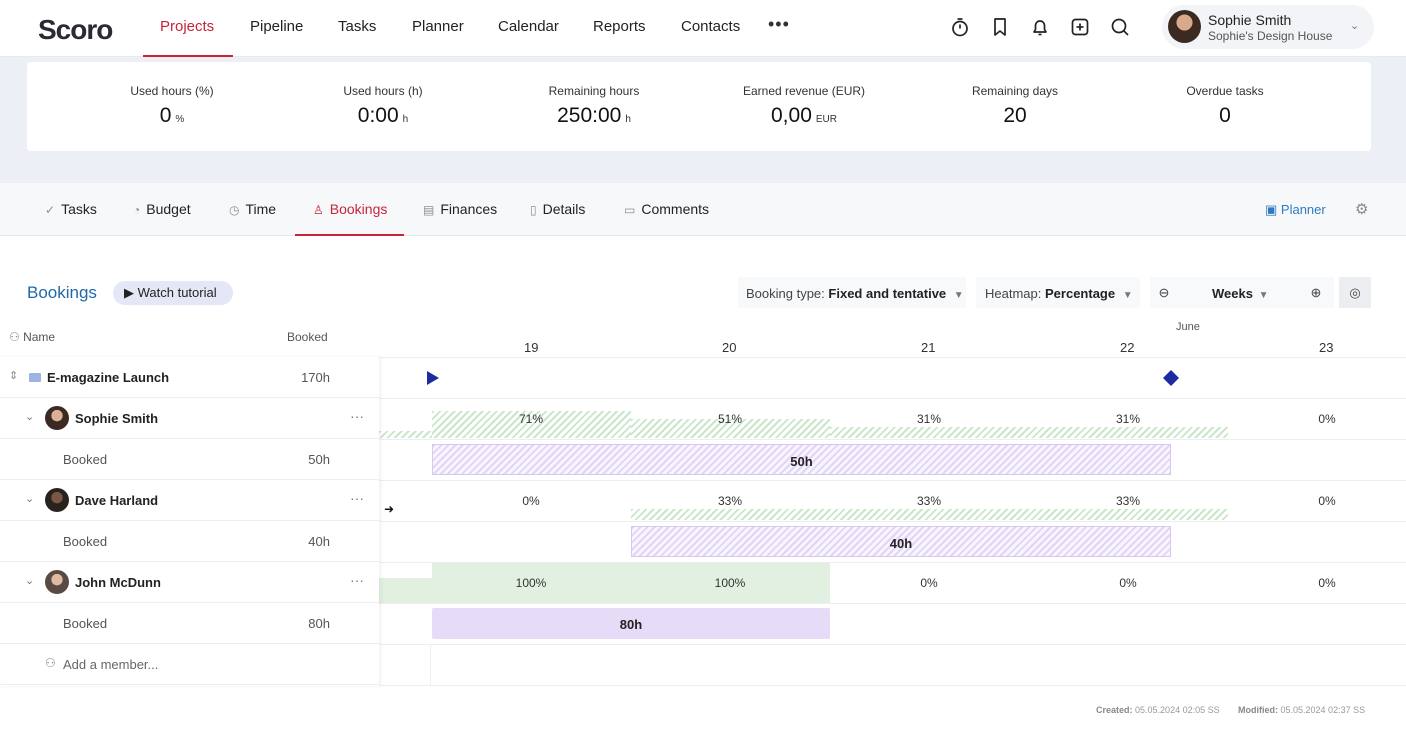 This screenshot has height=739, width=1406. I want to click on nav-planner: Planner, so click(438, 26).